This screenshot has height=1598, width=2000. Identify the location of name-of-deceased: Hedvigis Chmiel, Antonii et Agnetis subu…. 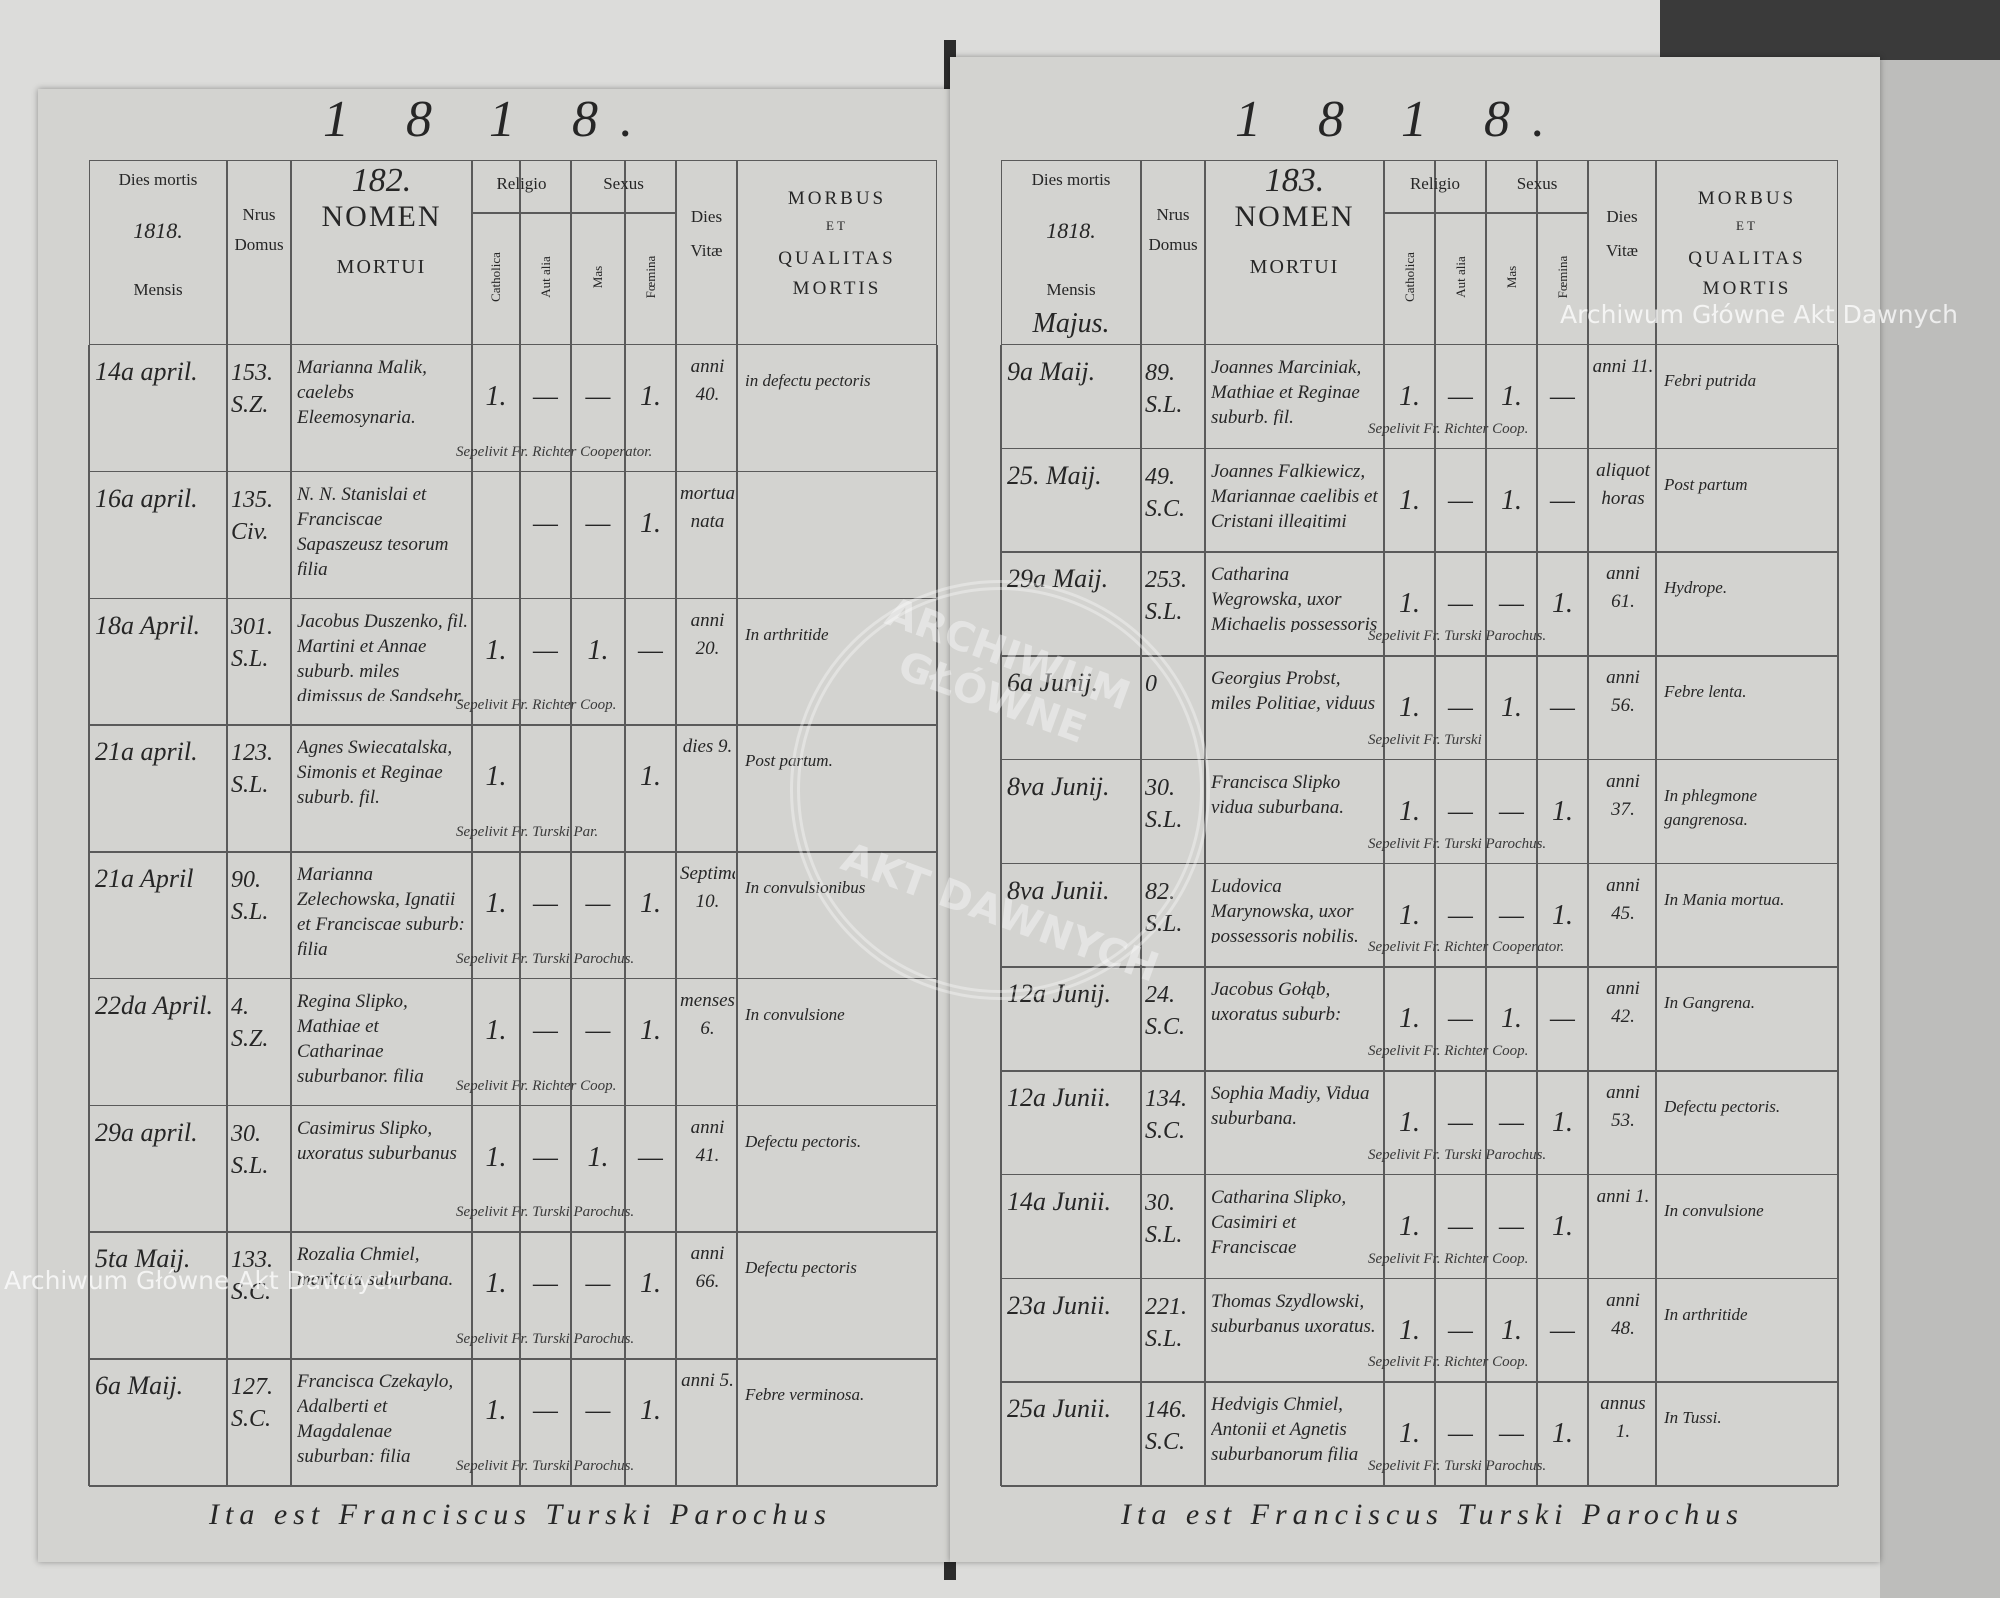
(1285, 1428).